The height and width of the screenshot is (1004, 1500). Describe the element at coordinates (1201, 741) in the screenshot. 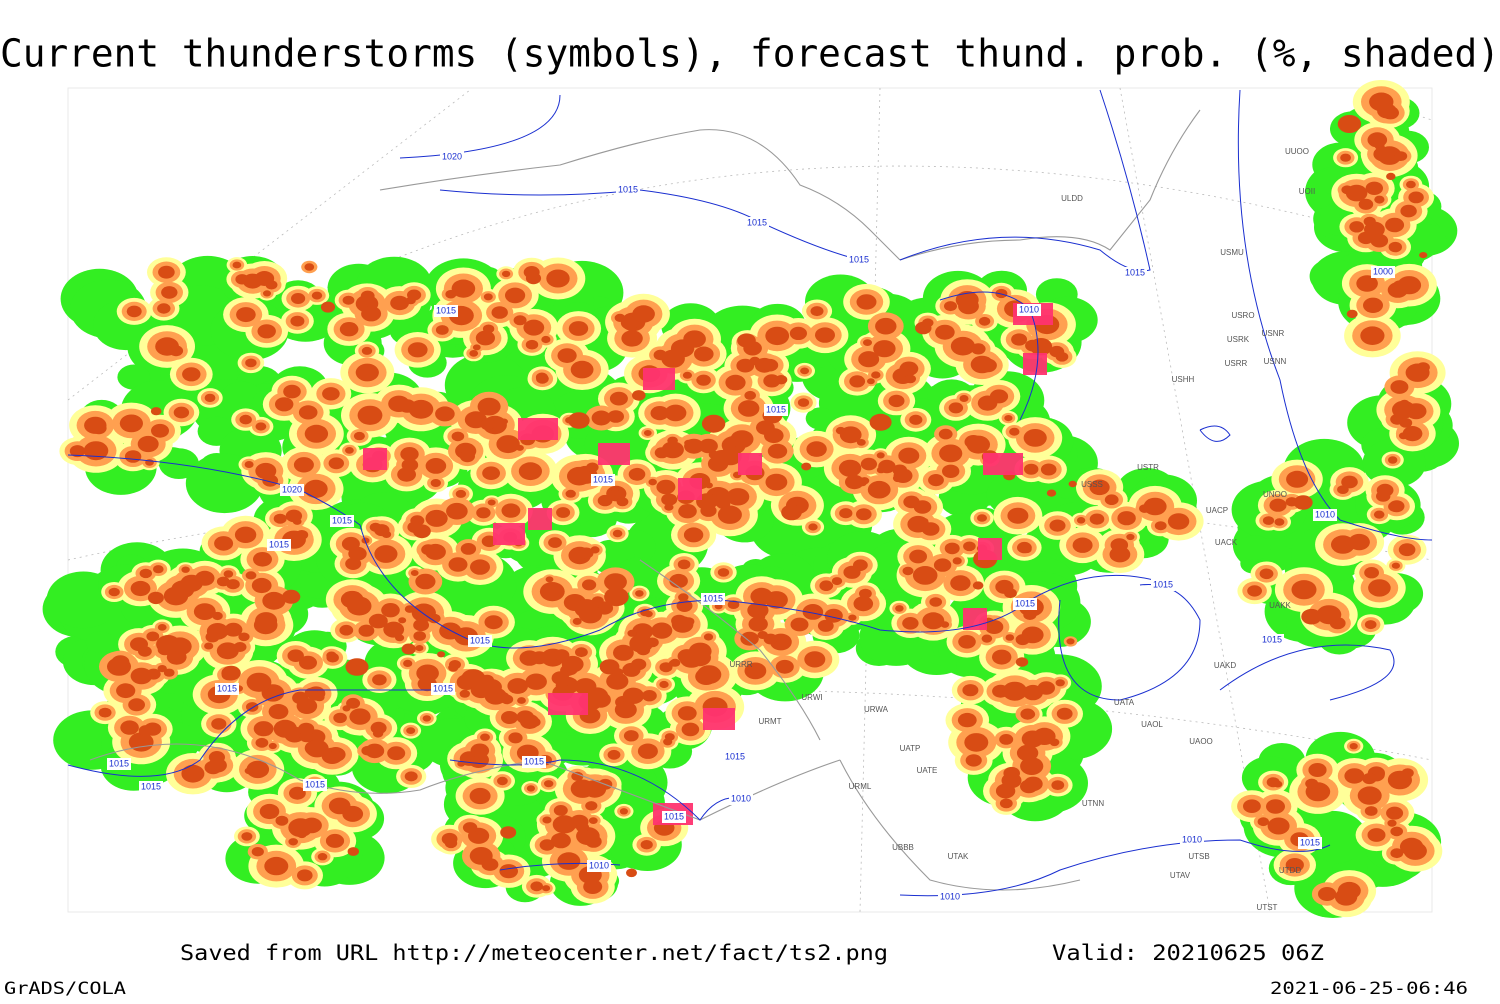

I see `station-label: UAOO` at that location.